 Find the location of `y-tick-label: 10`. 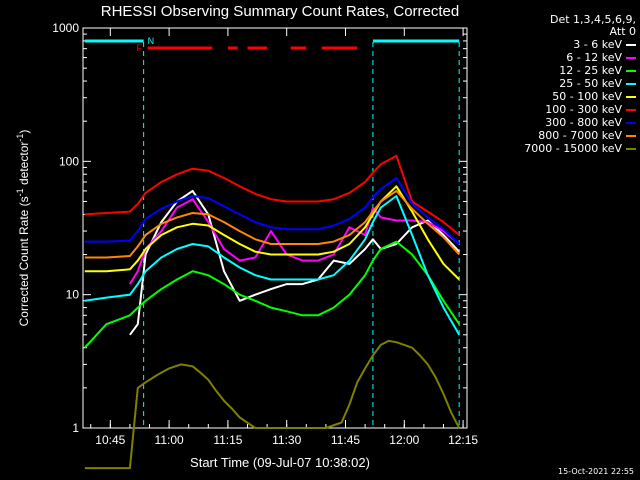

y-tick-label: 10 is located at coordinates (73, 295).